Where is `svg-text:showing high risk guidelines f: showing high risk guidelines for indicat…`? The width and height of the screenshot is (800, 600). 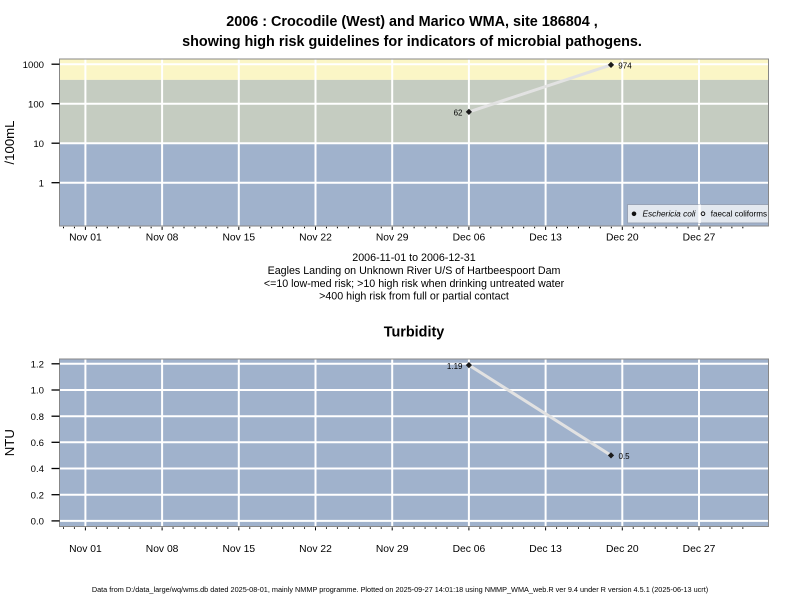
svg-text:showing high risk guidelines f: showing high risk guidelines for indicat… is located at coordinates (412, 42).